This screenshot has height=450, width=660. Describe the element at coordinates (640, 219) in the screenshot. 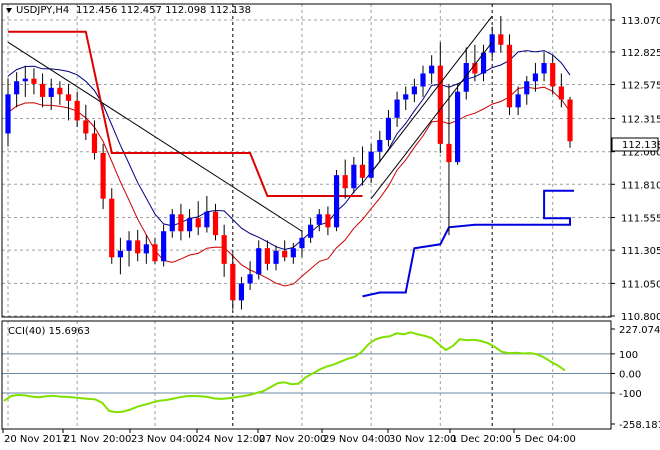

I see `price-tick-label: 111.555` at that location.